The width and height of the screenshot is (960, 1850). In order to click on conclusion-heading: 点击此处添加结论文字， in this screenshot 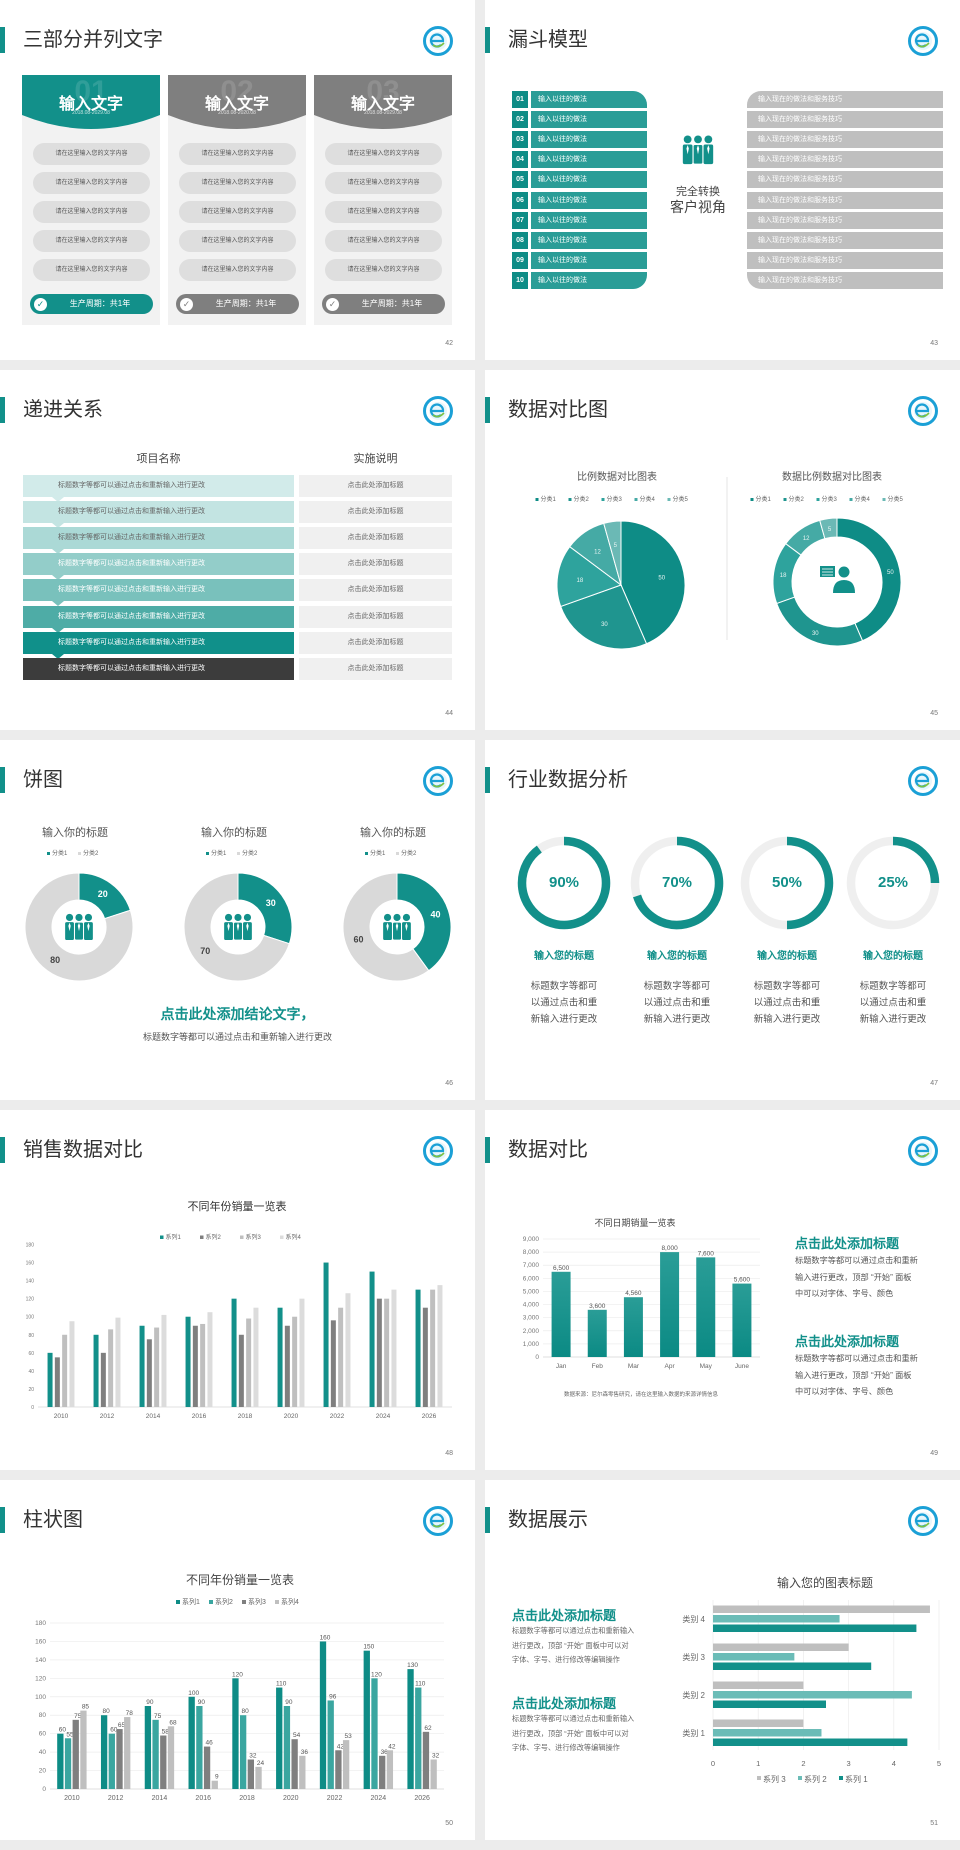, I will do `click(237, 1014)`.